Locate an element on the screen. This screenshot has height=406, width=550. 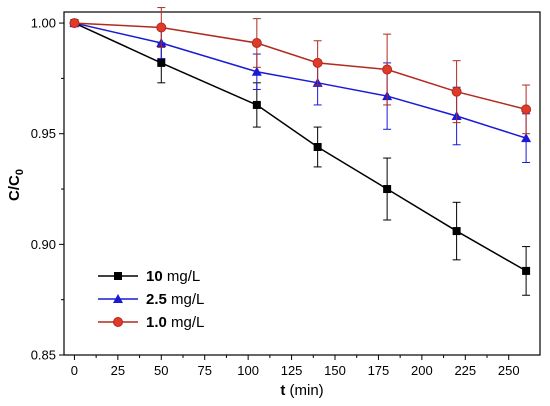
y-tick-label: 1.00 is located at coordinates (43, 23).